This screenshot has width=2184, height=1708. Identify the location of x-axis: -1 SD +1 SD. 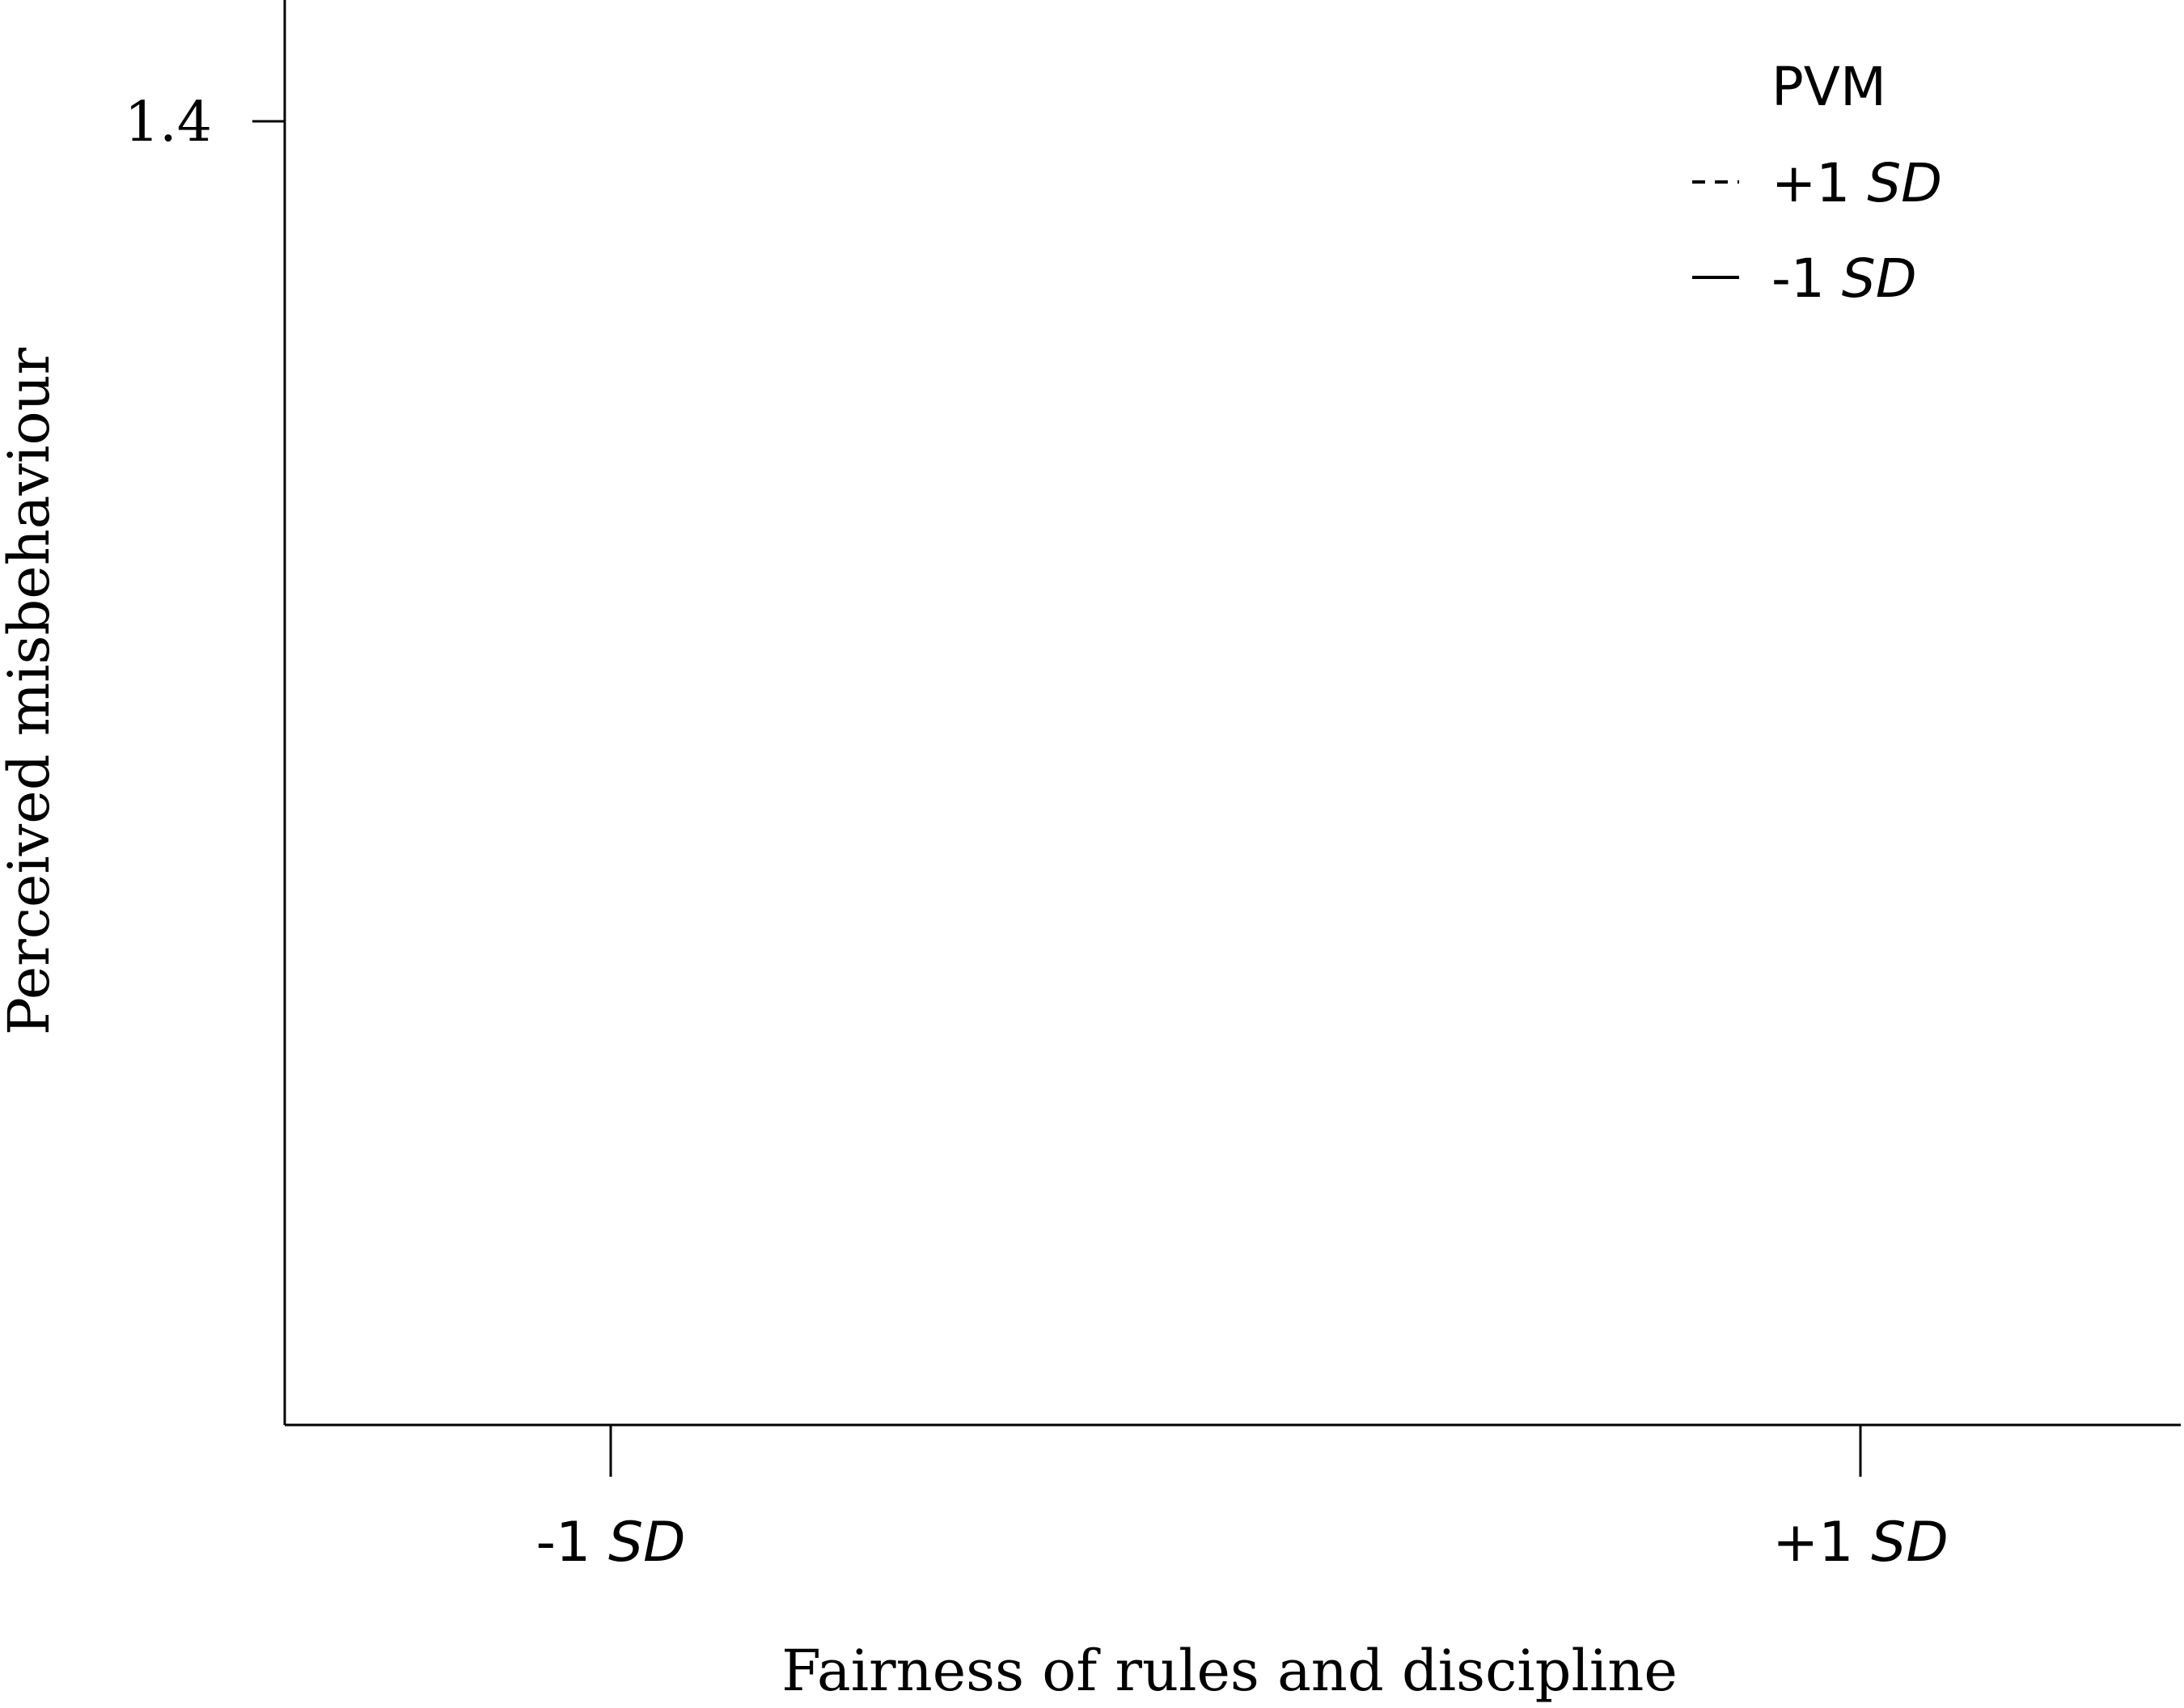
(1233, 1499).